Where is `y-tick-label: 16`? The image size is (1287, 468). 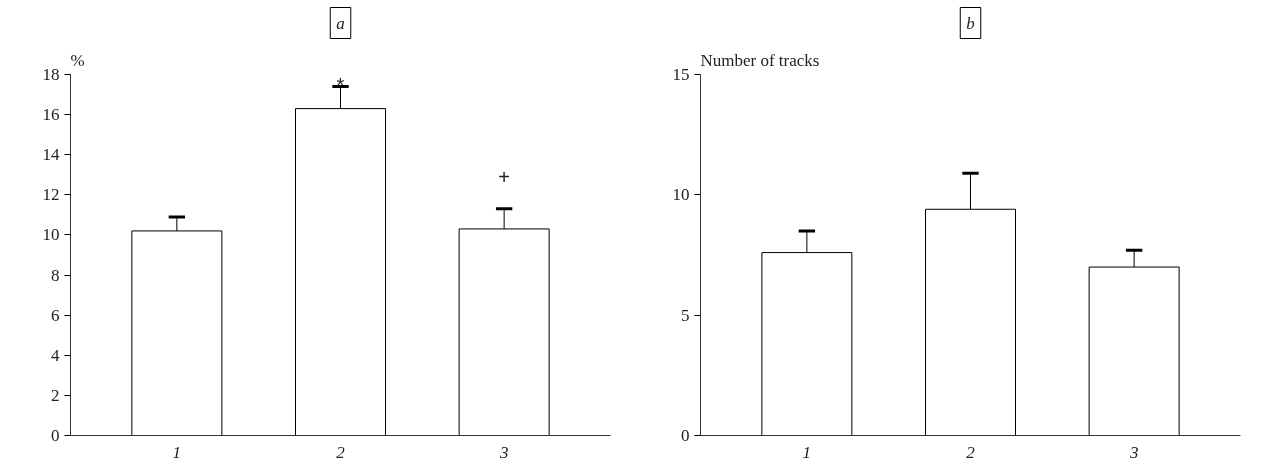
y-tick-label: 16 is located at coordinates (51, 115).